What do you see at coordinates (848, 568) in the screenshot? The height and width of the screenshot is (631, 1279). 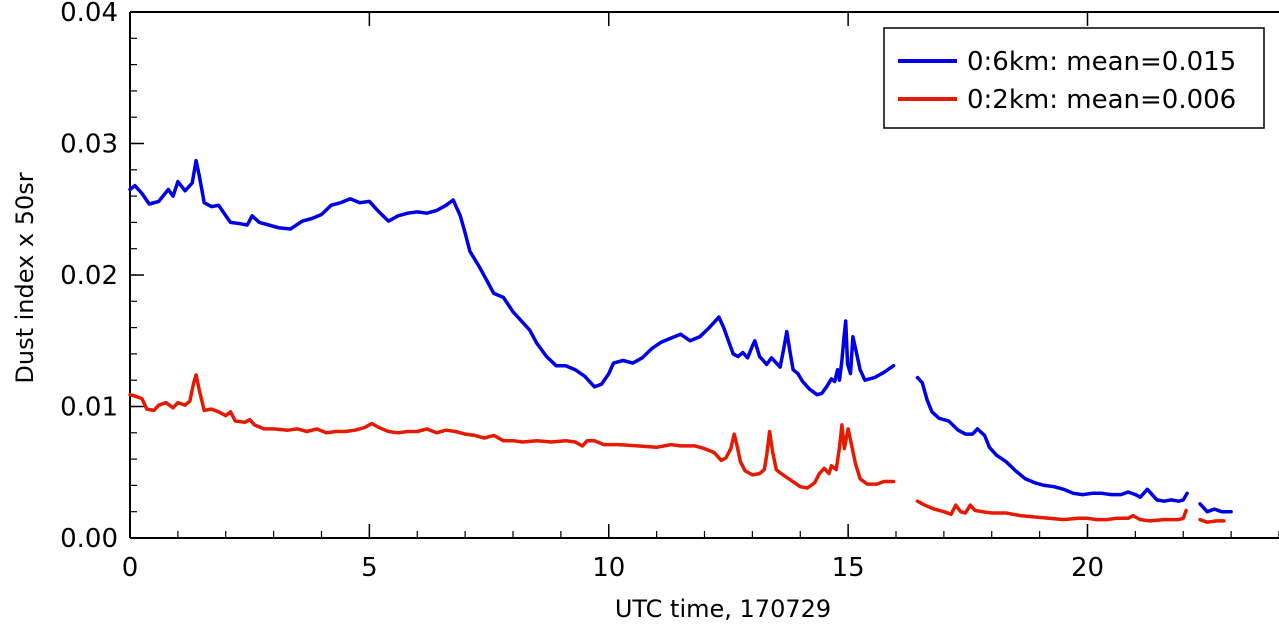 I see `x-tick-label: 15` at bounding box center [848, 568].